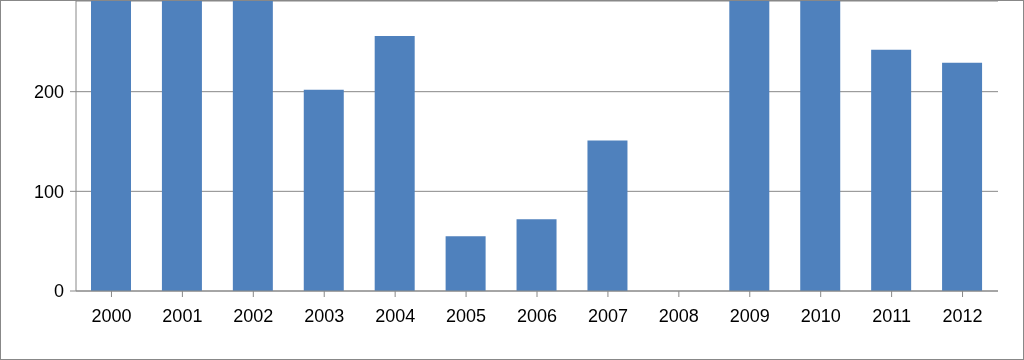 The height and width of the screenshot is (360, 1024). What do you see at coordinates (820, 315) in the screenshot?
I see `x-tick-label: 2010` at bounding box center [820, 315].